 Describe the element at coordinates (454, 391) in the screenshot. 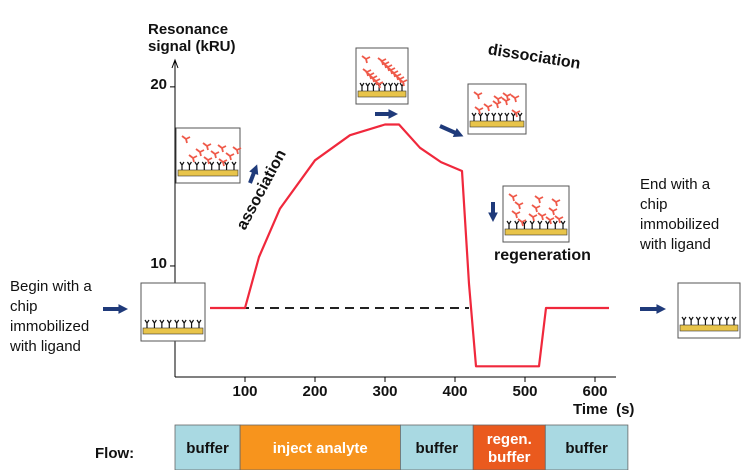

I see `x-tick-label: 400` at that location.